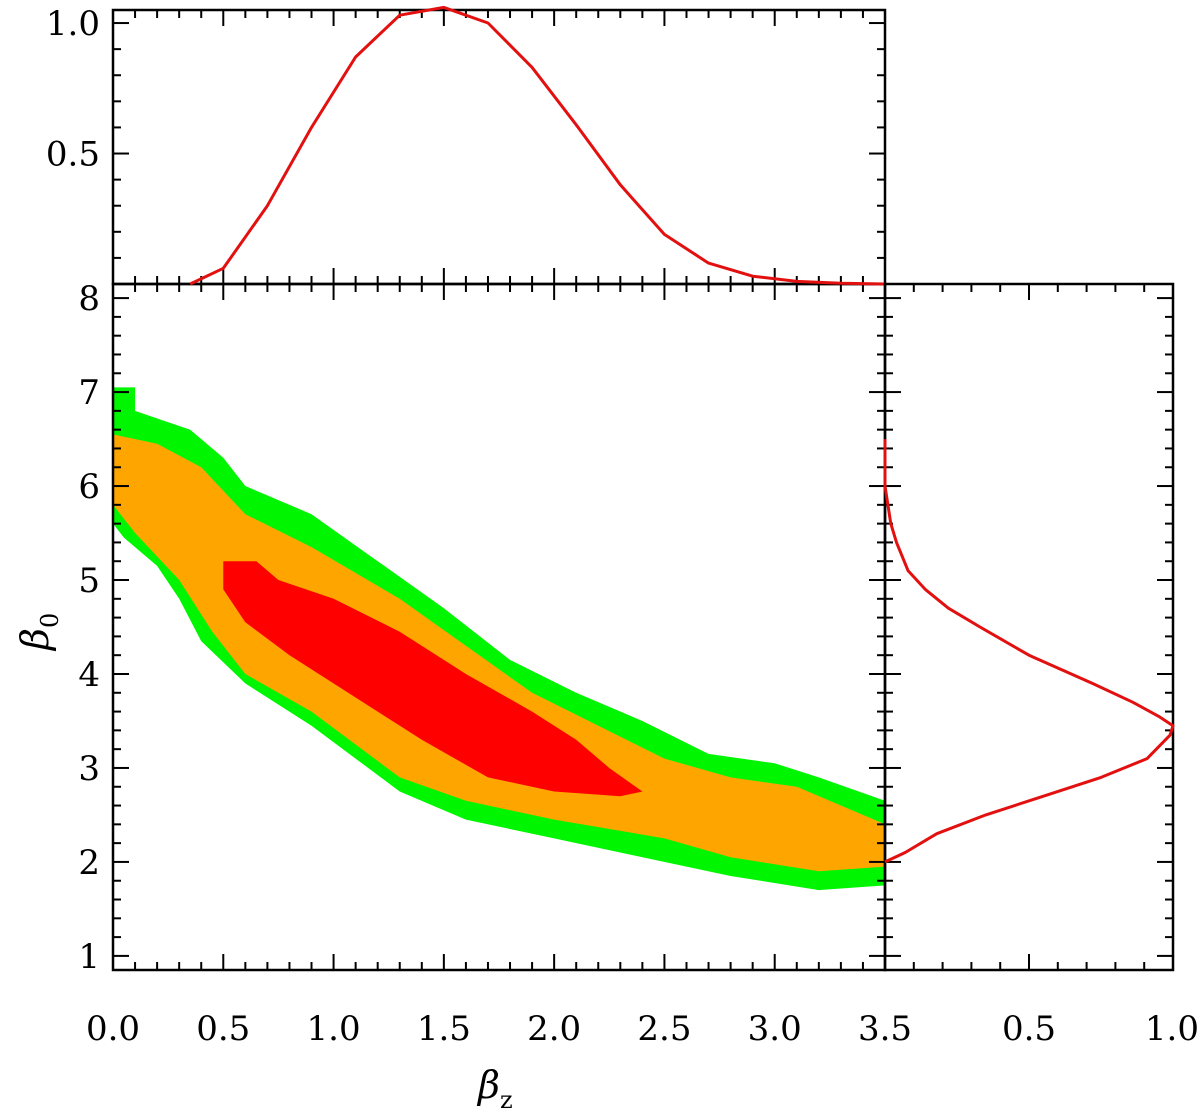 This screenshot has width=1200, height=1116. I want to click on x-tick-label: 2.0, so click(554, 1029).